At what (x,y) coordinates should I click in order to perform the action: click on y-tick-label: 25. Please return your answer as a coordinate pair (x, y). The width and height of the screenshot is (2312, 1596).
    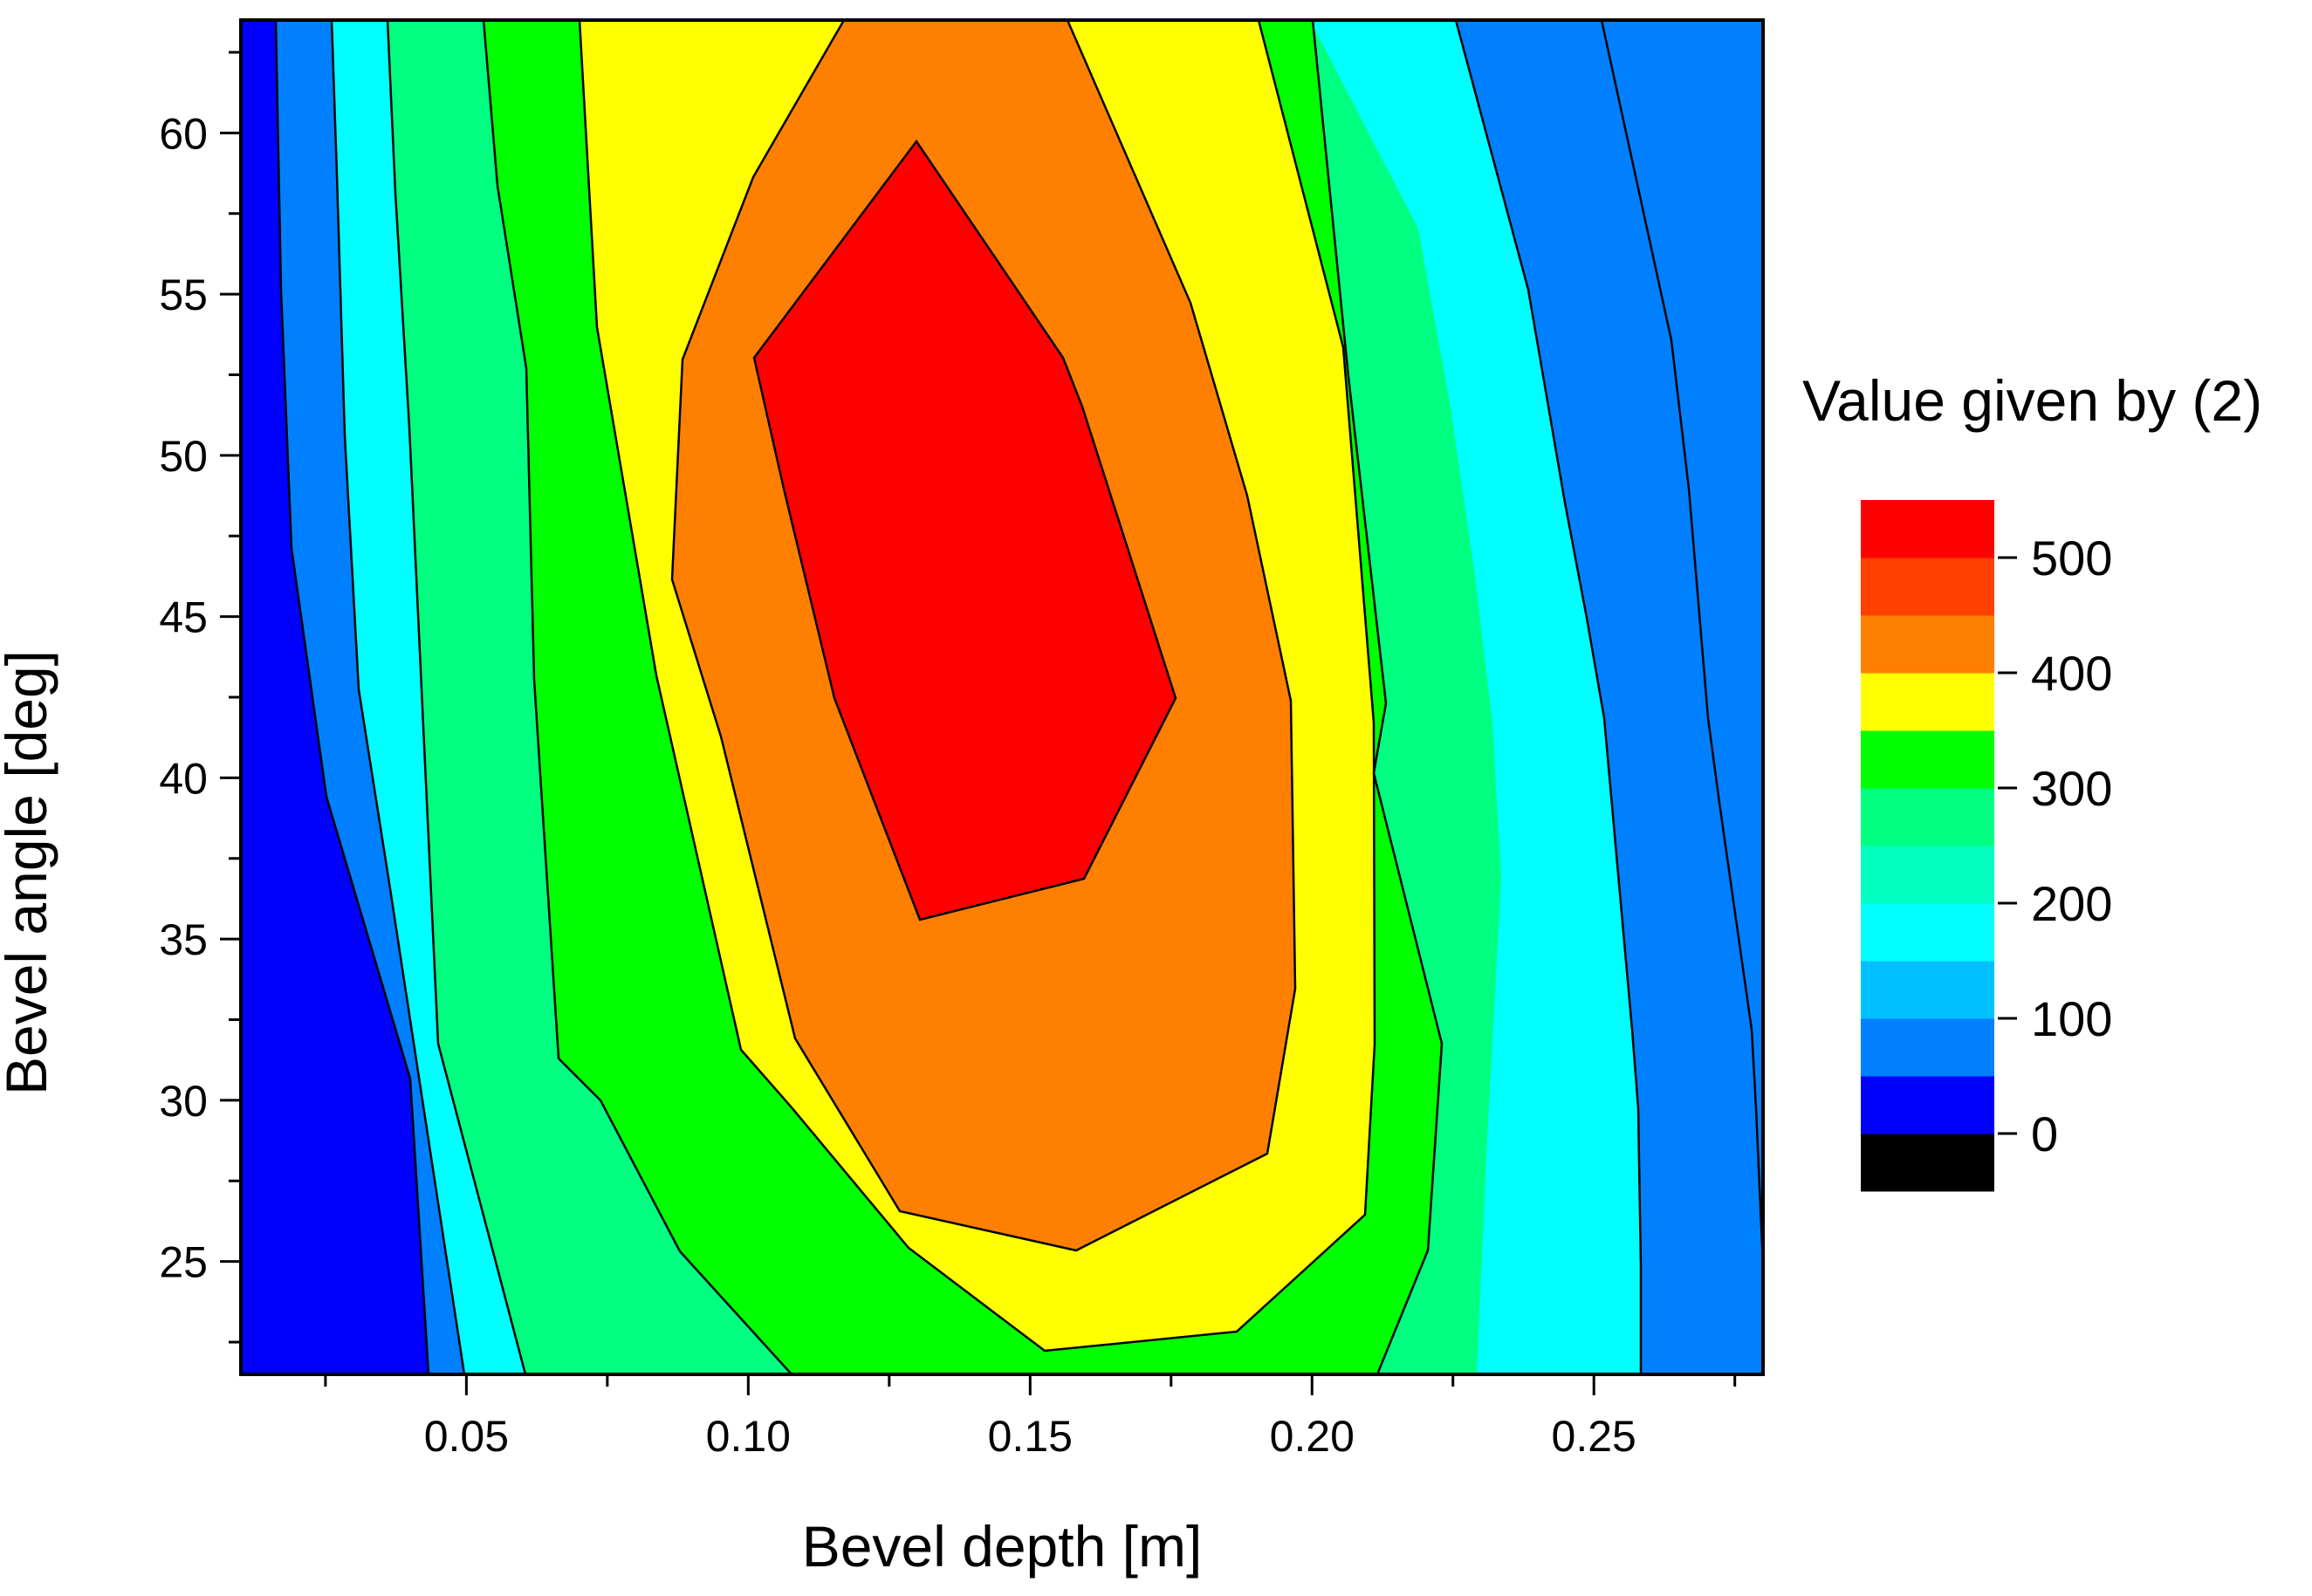
    Looking at the image, I should click on (184, 1262).